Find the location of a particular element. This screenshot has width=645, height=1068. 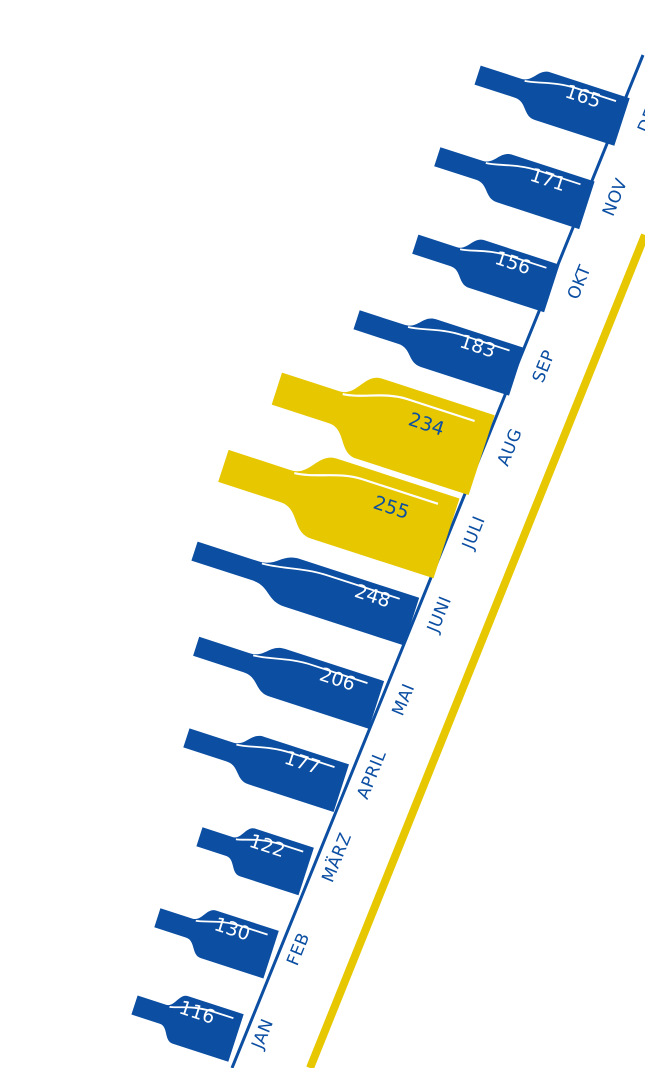

bar-märz: 122 is located at coordinates (255, 861).